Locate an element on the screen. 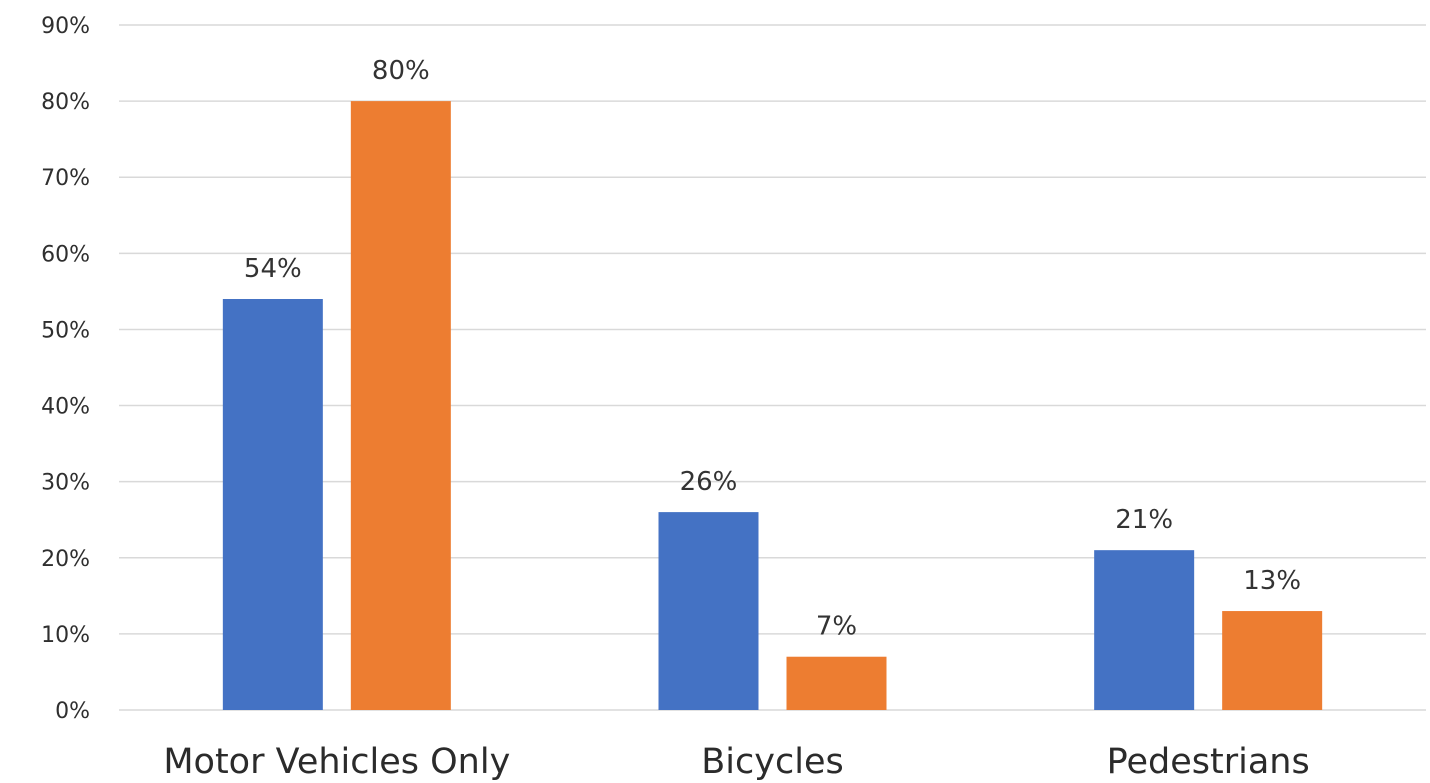  x-axis-categories: Motor Vehicles Only Bicycles Pedestrians is located at coordinates (736, 762).